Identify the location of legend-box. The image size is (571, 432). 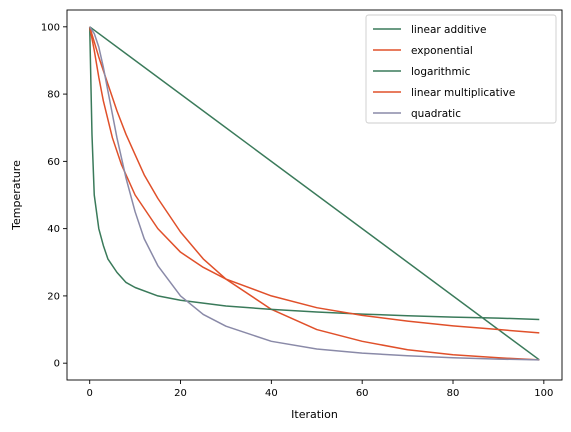
(461, 69).